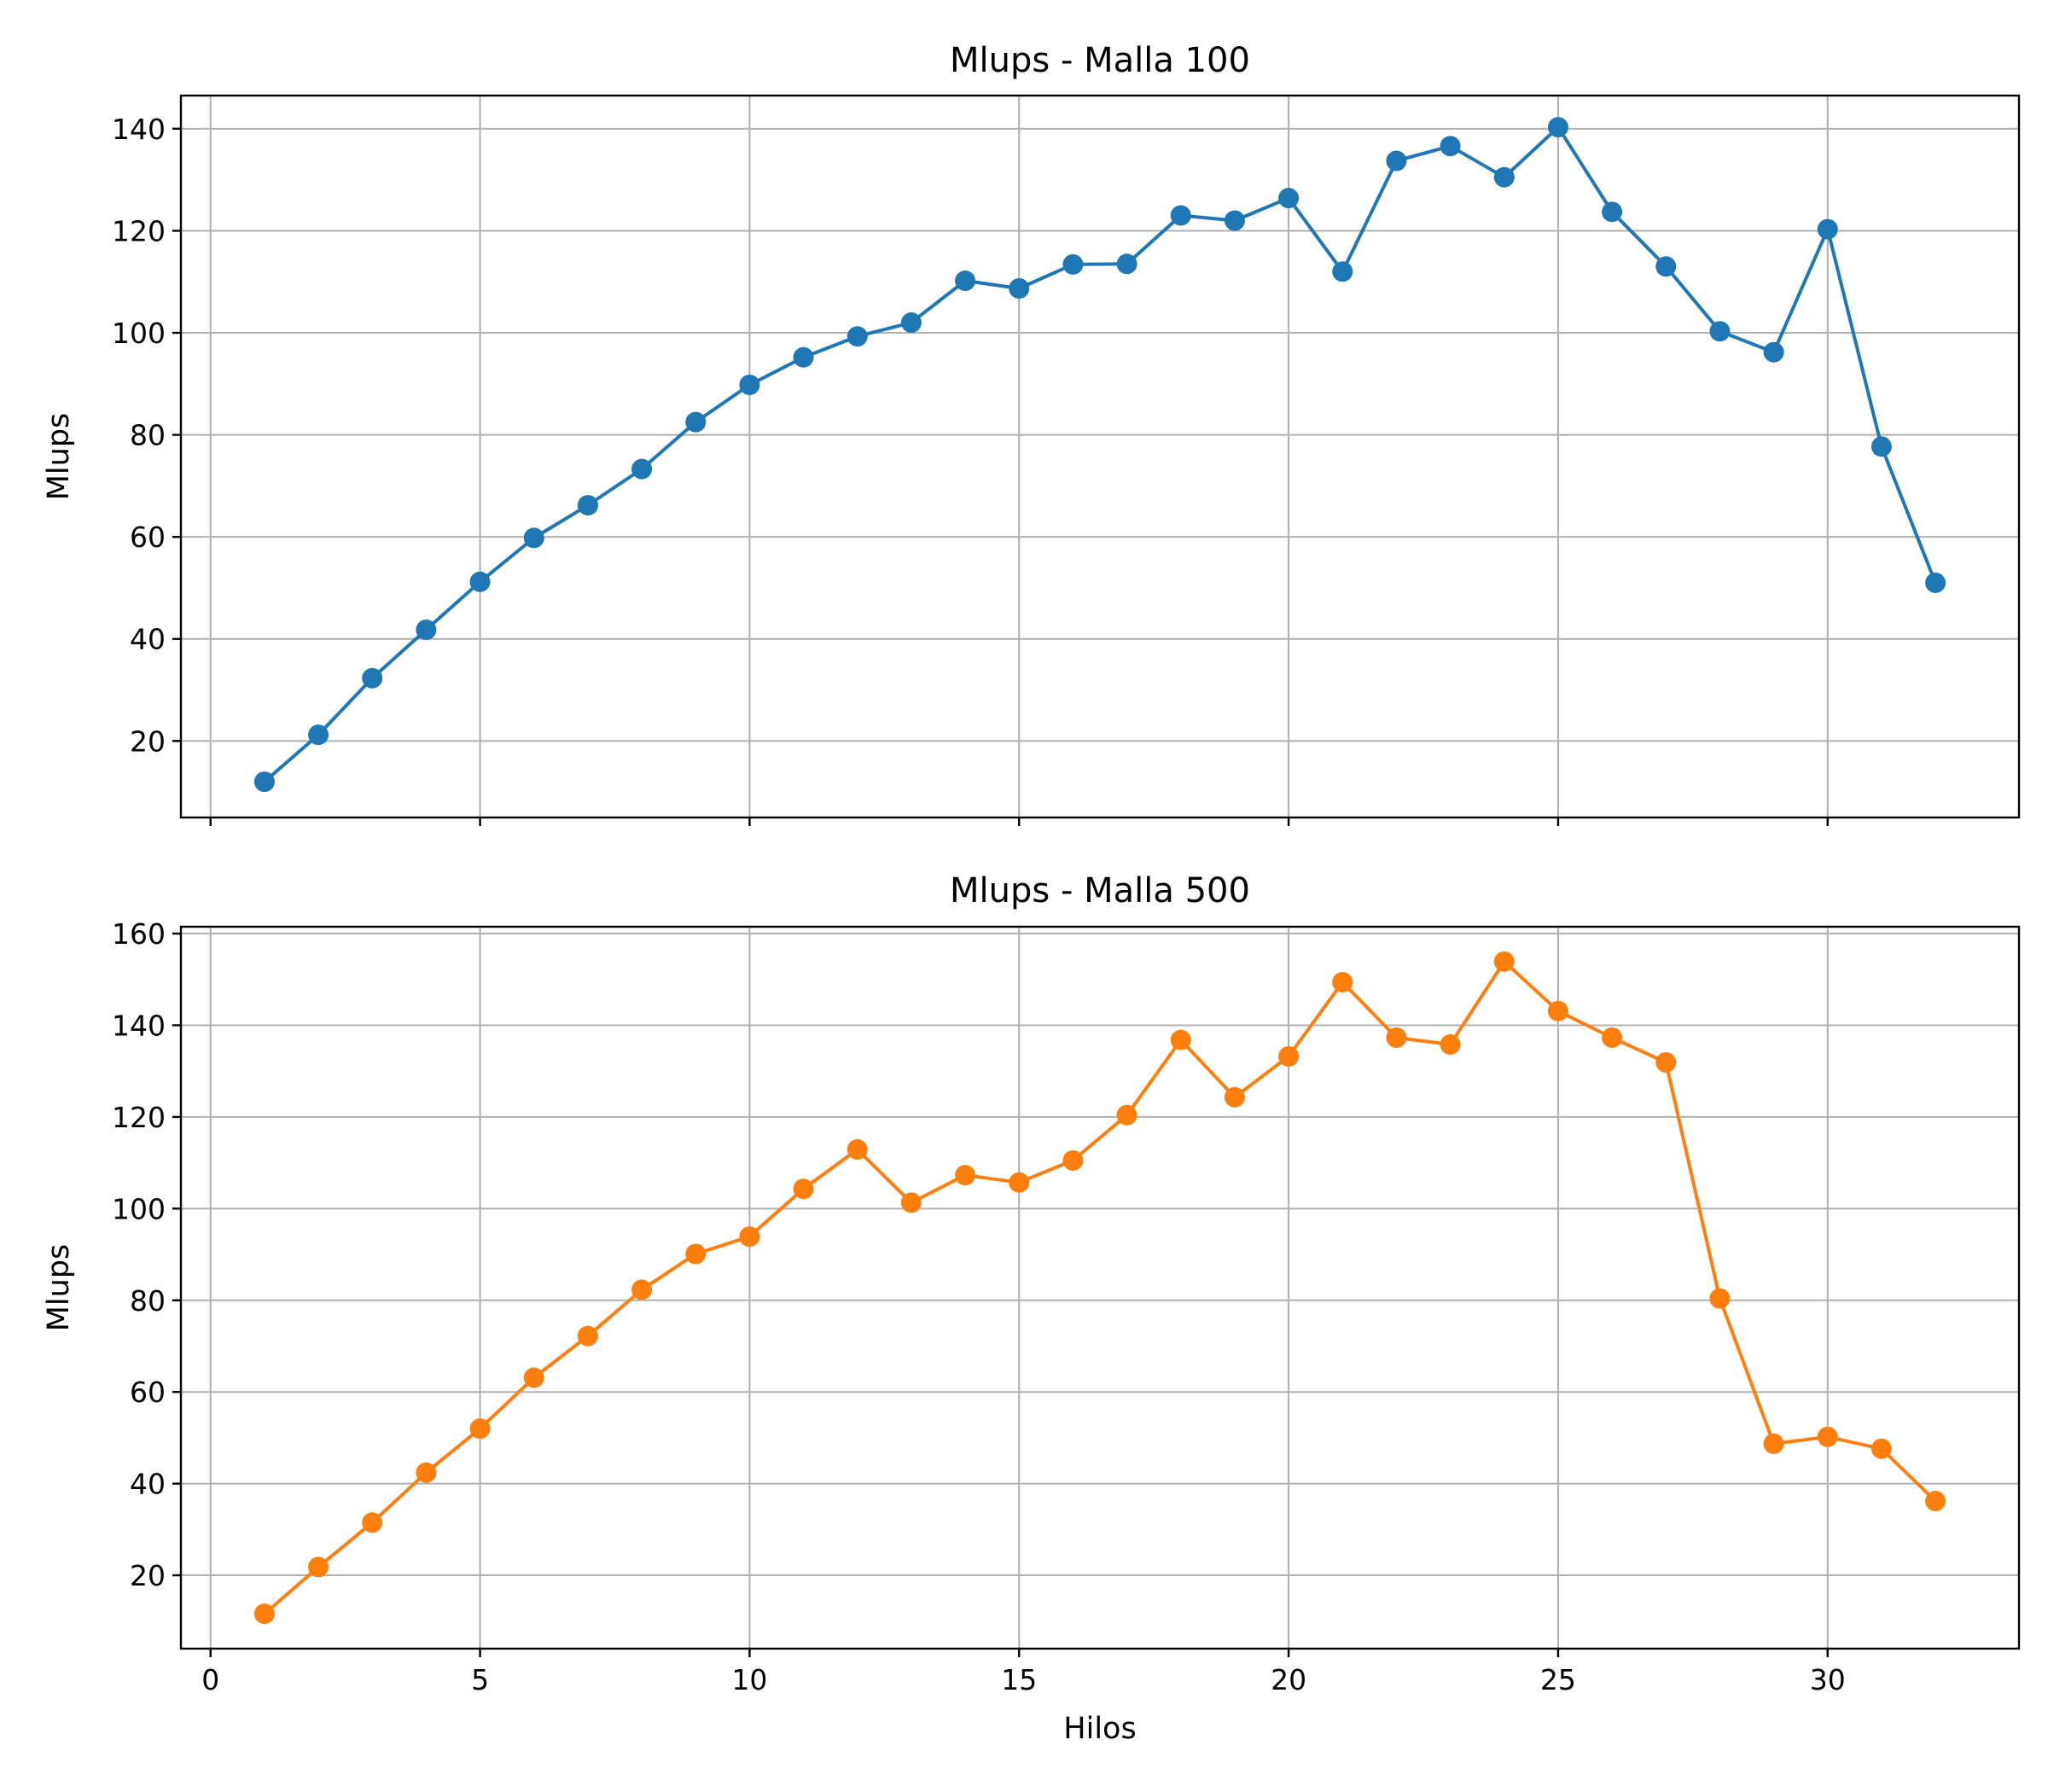 The height and width of the screenshot is (1792, 2048). I want to click on x-tick-label: 0, so click(210, 1679).